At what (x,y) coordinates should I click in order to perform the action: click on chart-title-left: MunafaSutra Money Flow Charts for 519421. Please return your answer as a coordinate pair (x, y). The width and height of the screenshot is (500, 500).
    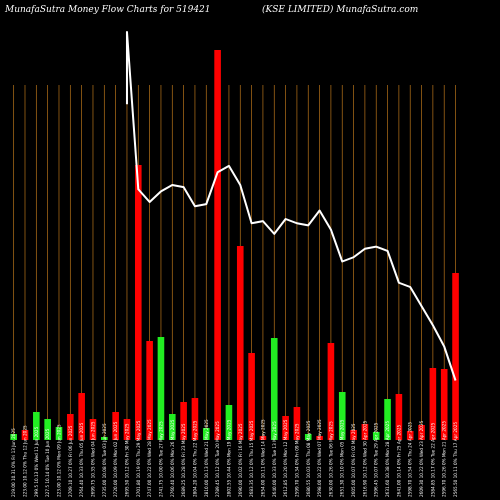
    Looking at the image, I should click on (107, 10).